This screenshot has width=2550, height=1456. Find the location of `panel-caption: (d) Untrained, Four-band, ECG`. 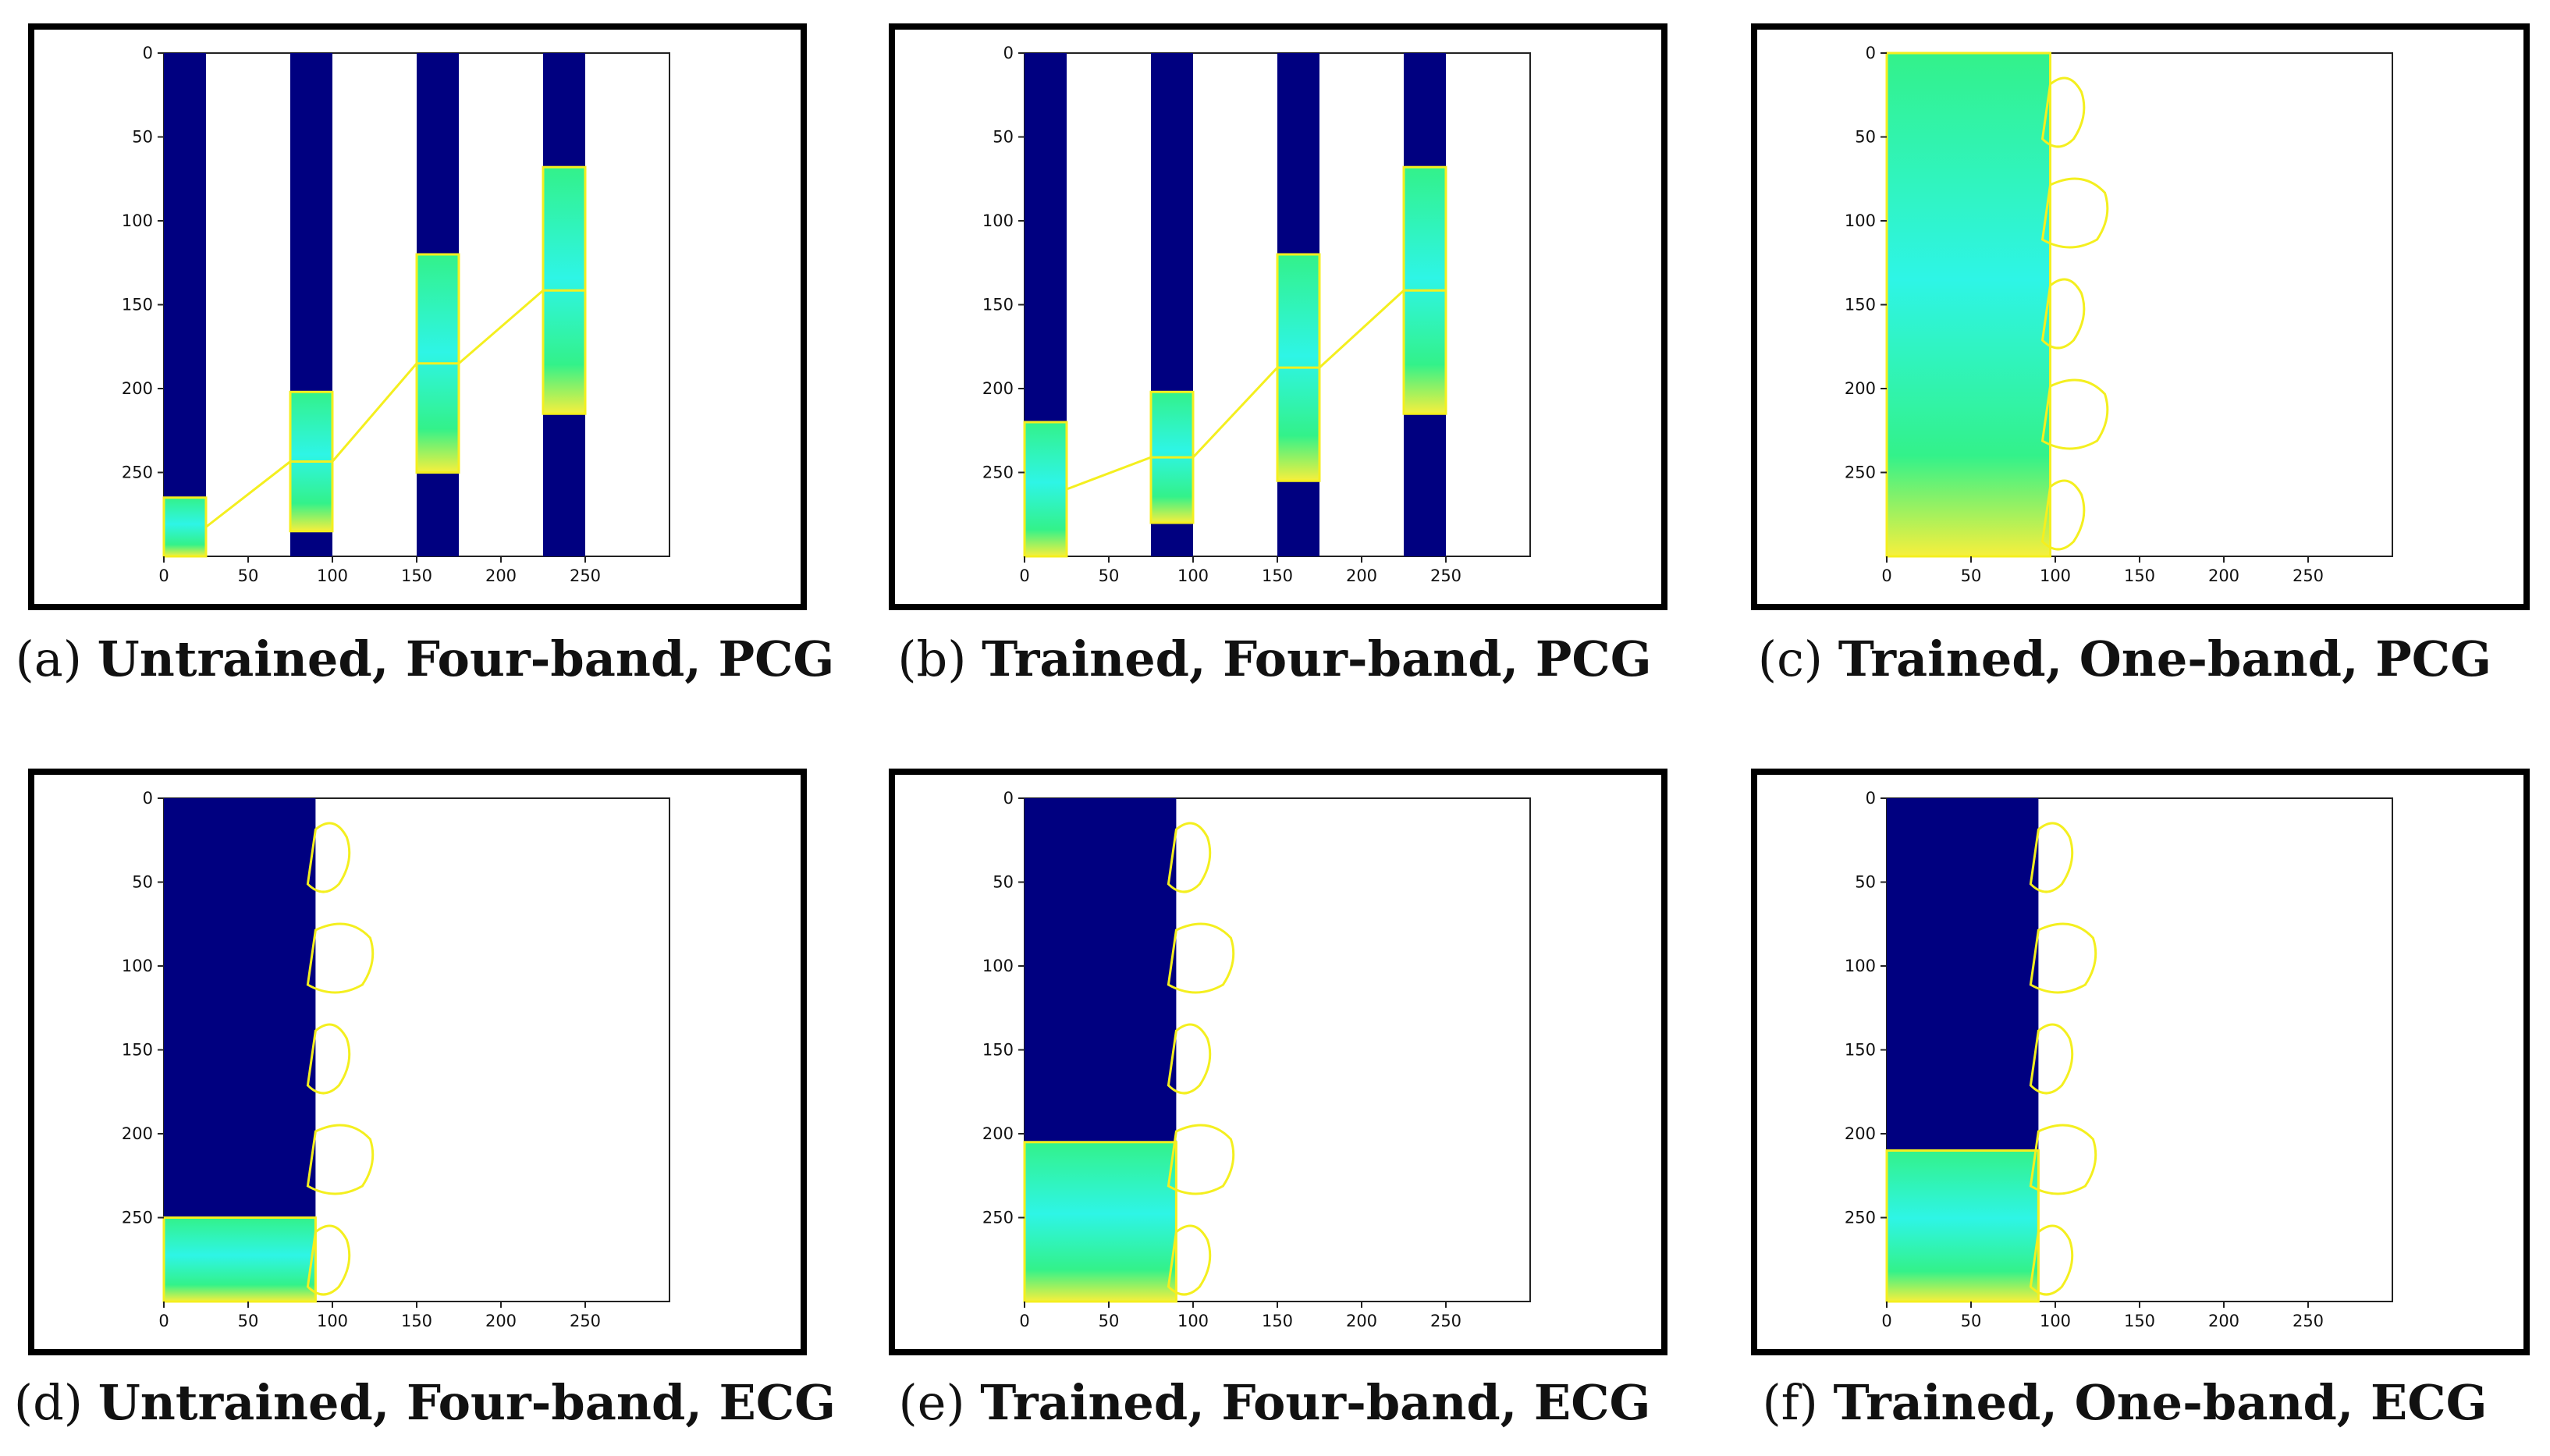

panel-caption: (d) Untrained, Four-band, ECG is located at coordinates (425, 1403).